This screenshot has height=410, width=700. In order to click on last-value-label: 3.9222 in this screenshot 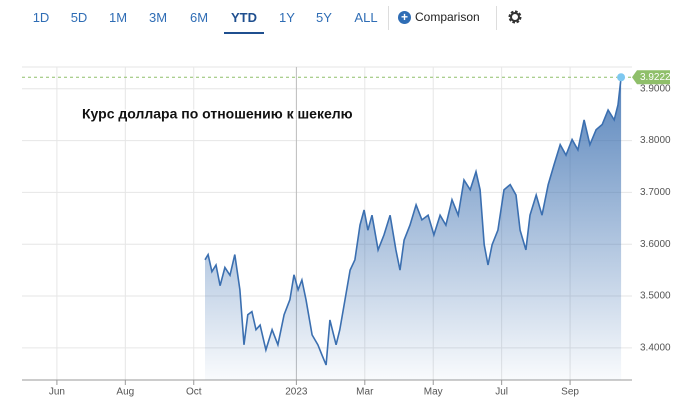, I will do `click(655, 77)`.